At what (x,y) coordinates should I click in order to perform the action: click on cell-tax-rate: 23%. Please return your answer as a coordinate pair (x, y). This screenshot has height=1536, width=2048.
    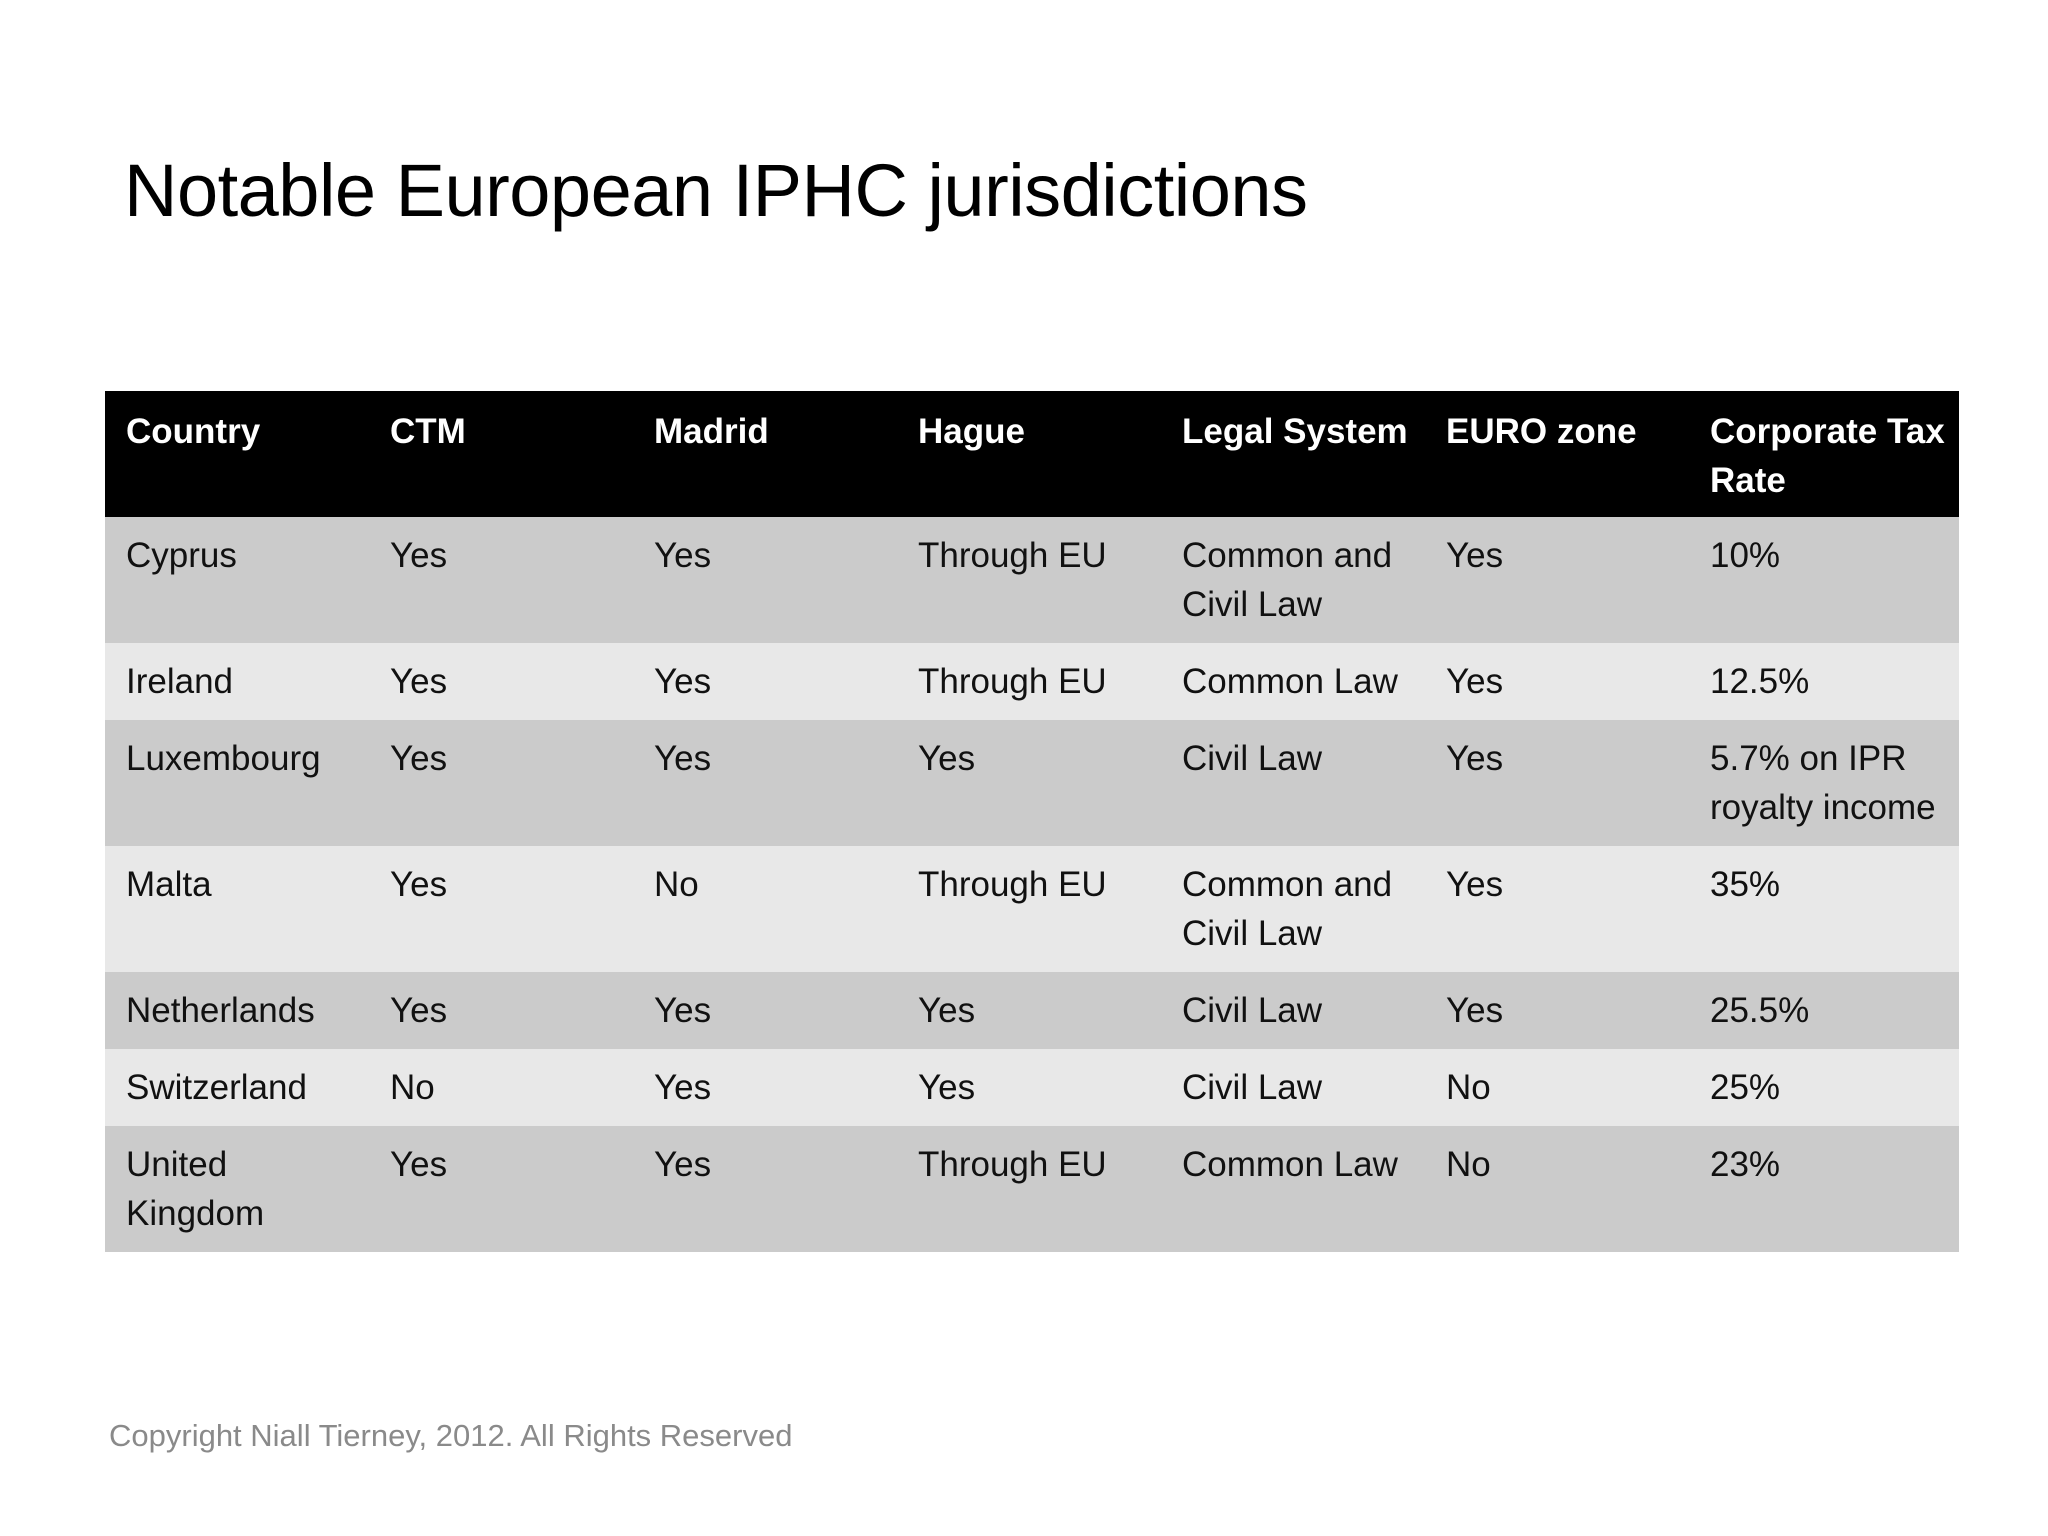
    Looking at the image, I should click on (1745, 1164).